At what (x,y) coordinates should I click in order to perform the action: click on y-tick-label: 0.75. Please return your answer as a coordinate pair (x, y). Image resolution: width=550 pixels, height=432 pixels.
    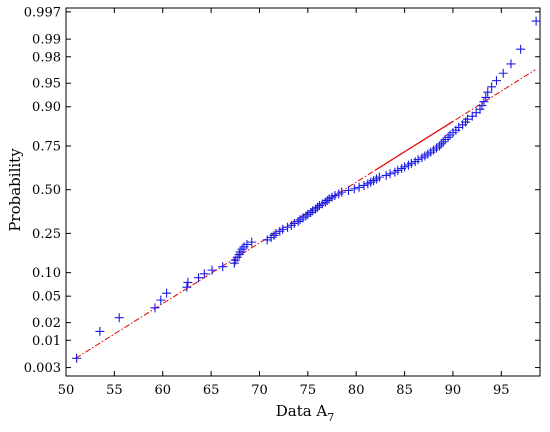
    Looking at the image, I should click on (46, 147).